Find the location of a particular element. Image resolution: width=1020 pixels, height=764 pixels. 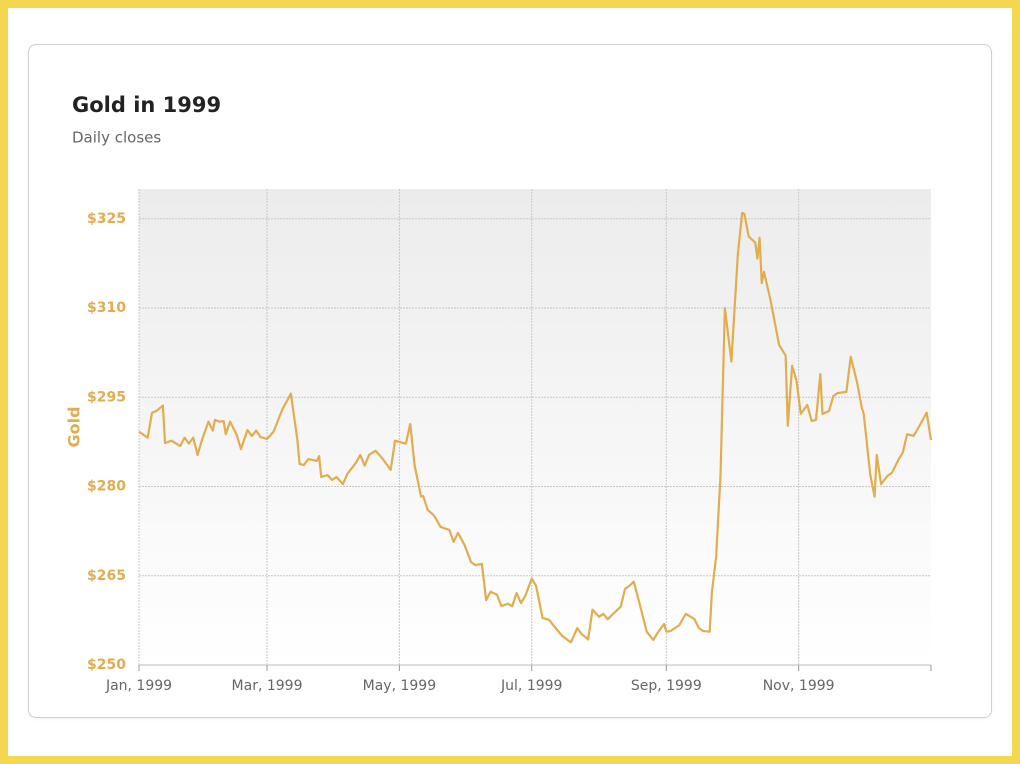

y-axis-label: Gold is located at coordinates (74, 426).